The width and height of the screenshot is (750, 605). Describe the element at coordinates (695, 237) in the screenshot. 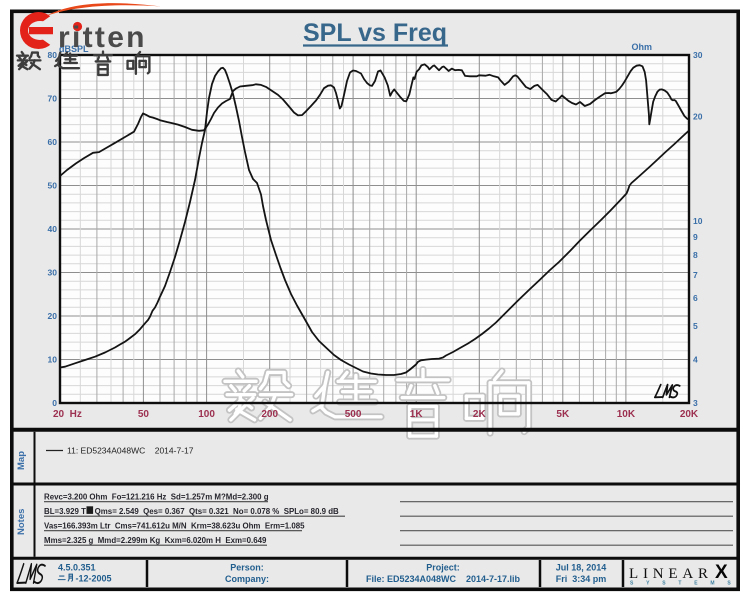

I see `svg-text: 9` at that location.